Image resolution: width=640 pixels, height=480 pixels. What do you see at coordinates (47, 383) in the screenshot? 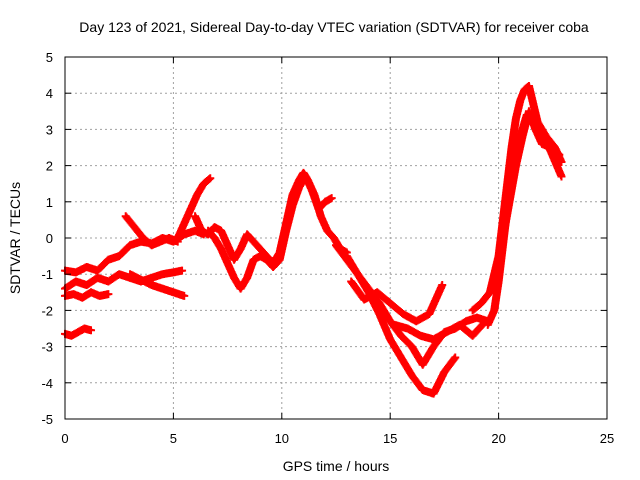
I see `y-tick-label: -4` at bounding box center [47, 383].